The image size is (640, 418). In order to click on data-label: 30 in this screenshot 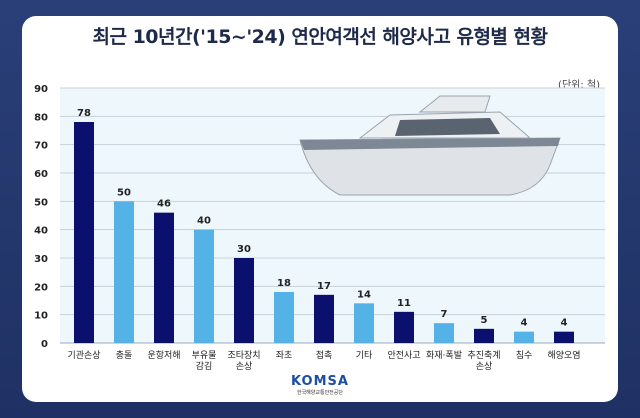, I will do `click(244, 249)`.